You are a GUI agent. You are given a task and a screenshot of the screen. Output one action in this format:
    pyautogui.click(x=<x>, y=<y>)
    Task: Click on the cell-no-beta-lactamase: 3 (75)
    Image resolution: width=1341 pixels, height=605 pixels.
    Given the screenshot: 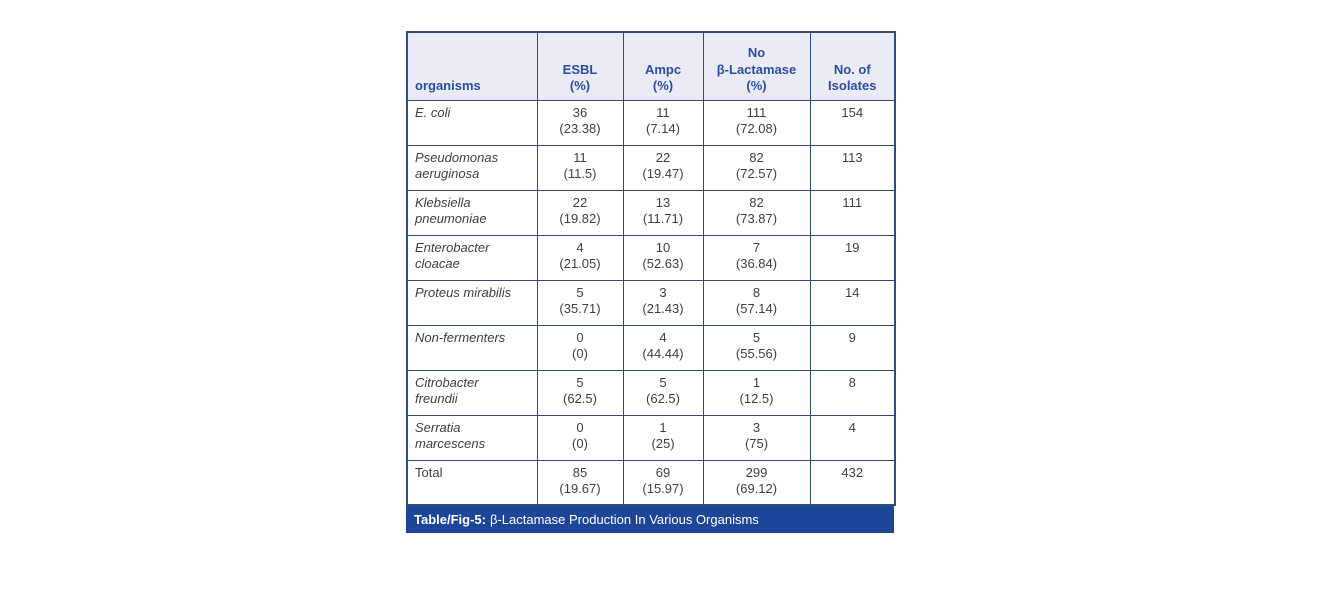 What is the action you would take?
    pyautogui.click(x=756, y=437)
    